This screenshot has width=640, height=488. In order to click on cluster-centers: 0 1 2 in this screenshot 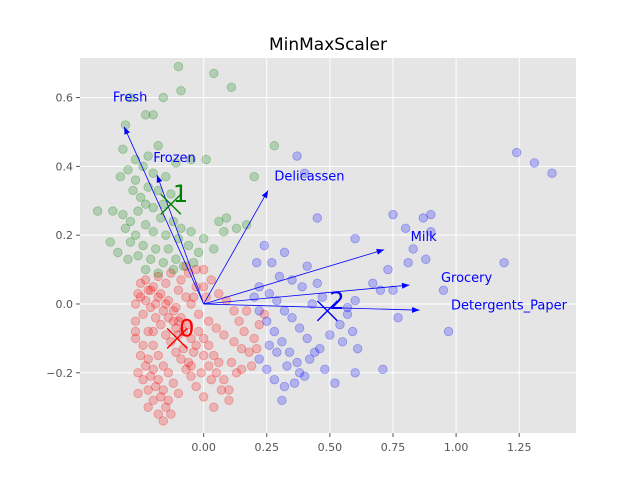, I will do `click(252, 264)`.